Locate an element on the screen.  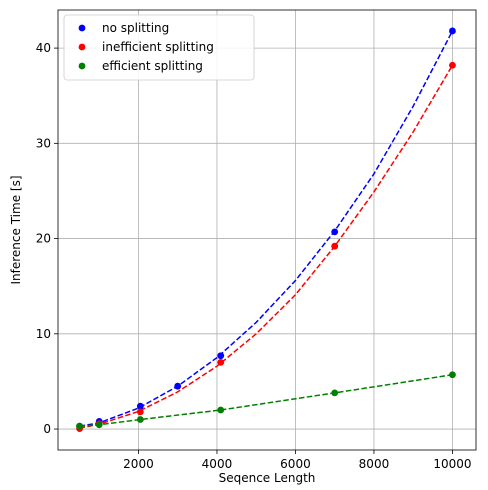
legend-box is located at coordinates (159, 47).